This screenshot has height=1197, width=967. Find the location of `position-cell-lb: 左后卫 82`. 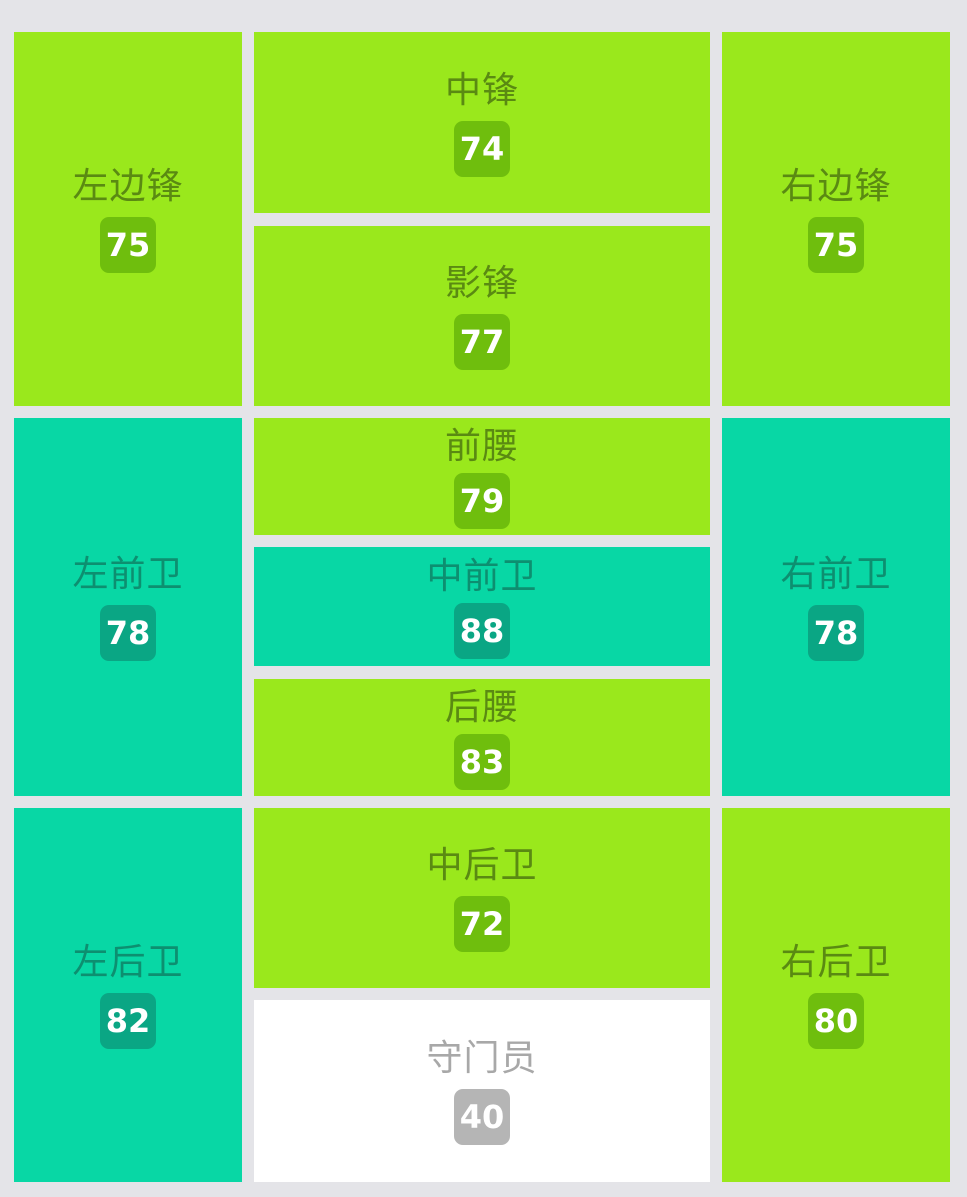

position-cell-lb: 左后卫 82 is located at coordinates (128, 995).